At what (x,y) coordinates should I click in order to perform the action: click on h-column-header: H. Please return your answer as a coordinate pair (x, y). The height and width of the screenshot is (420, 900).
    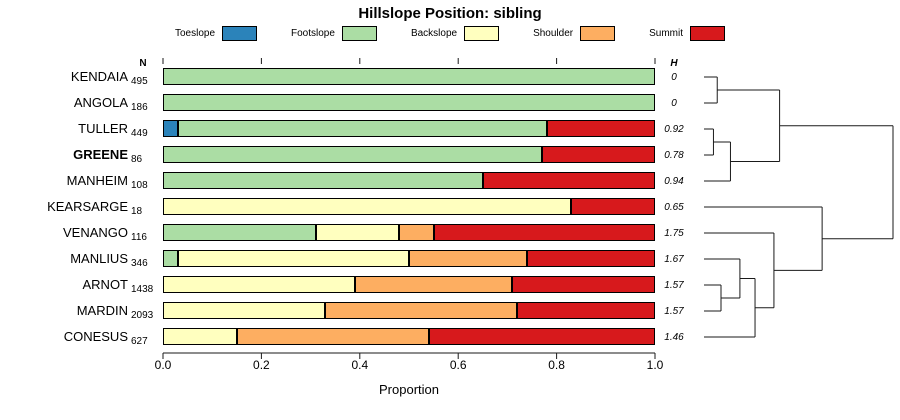
    Looking at the image, I should click on (674, 63).